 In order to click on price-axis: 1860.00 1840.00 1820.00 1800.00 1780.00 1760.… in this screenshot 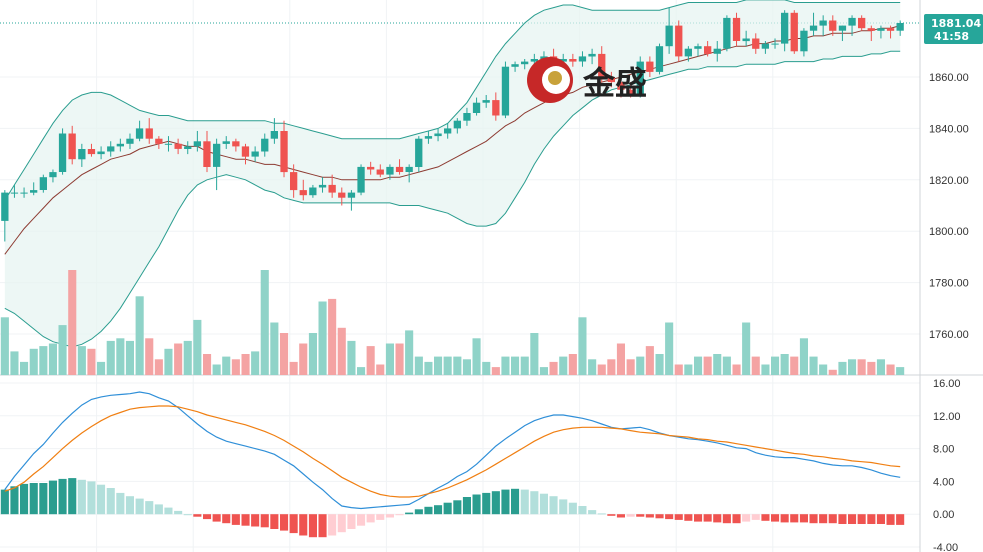, I will do `click(949, 312)`.